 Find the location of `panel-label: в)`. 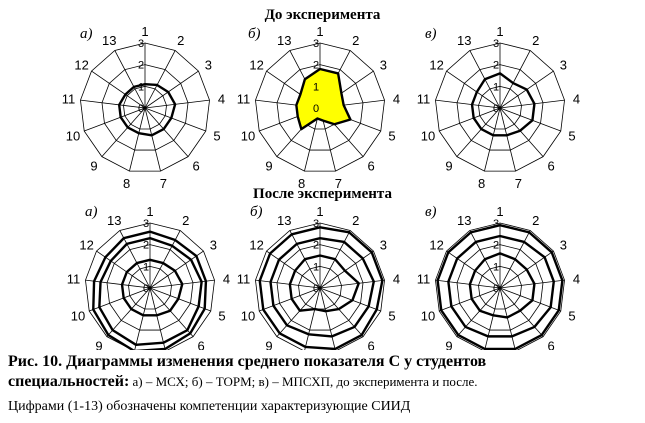

panel-label: в) is located at coordinates (431, 212).